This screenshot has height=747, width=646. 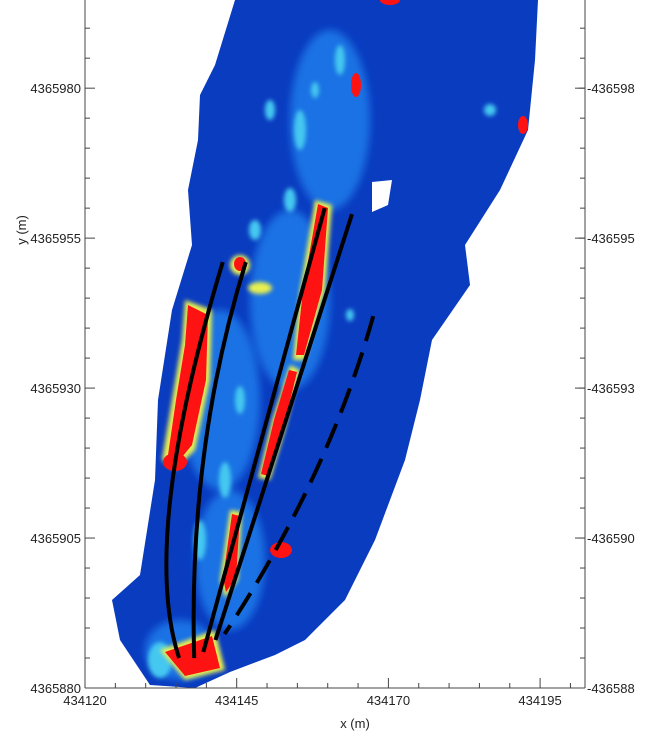 What do you see at coordinates (55, 388) in the screenshot?
I see `y-tick-label: 4365930` at bounding box center [55, 388].